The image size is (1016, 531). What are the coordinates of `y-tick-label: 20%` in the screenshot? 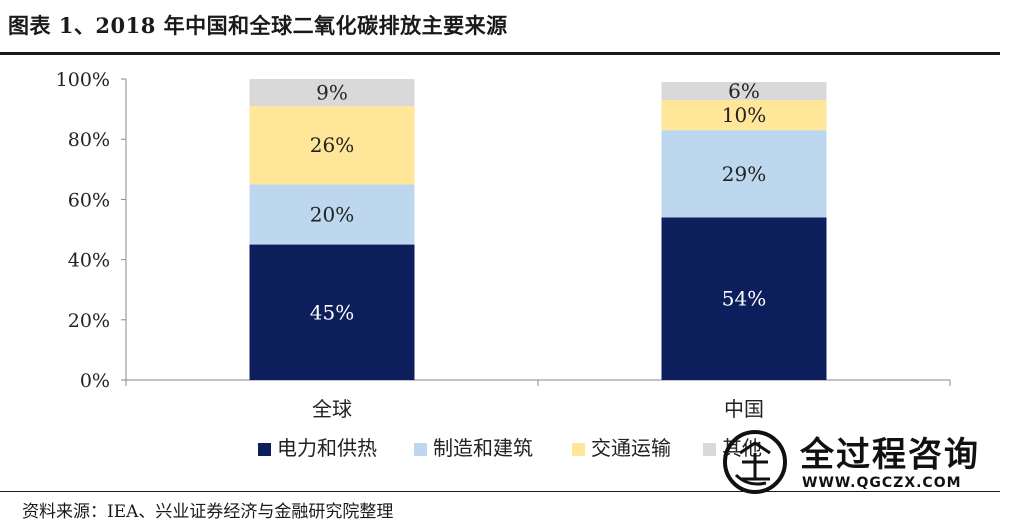 It's located at (89, 321).